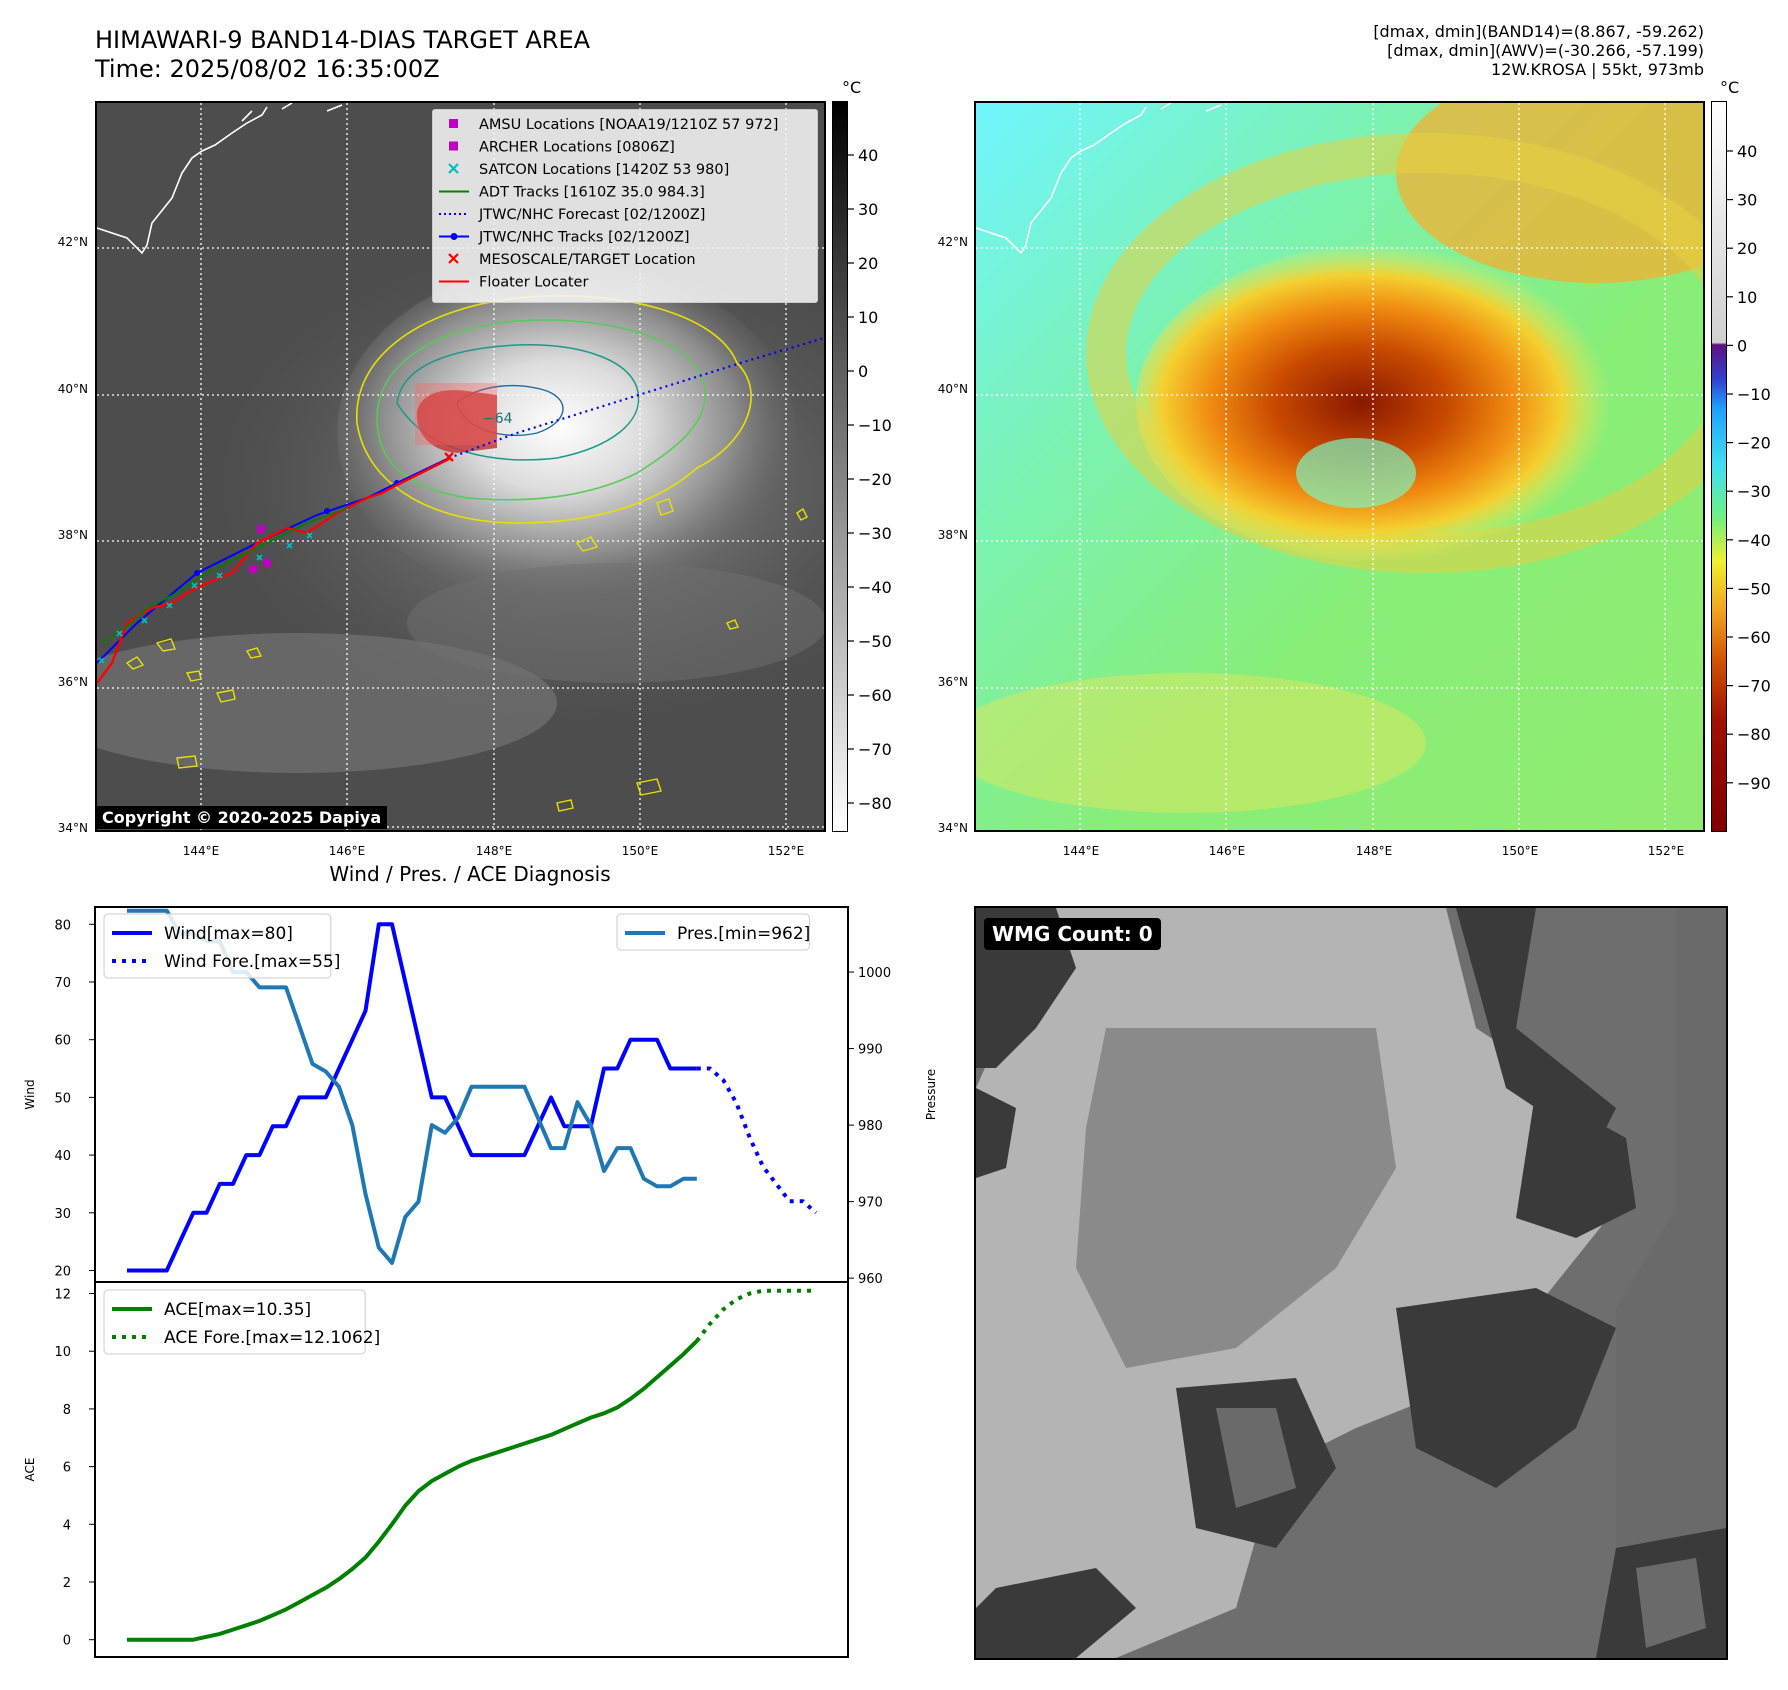 This screenshot has height=1690, width=1788. I want to click on lat-label-34-right: 34°N, so click(953, 828).